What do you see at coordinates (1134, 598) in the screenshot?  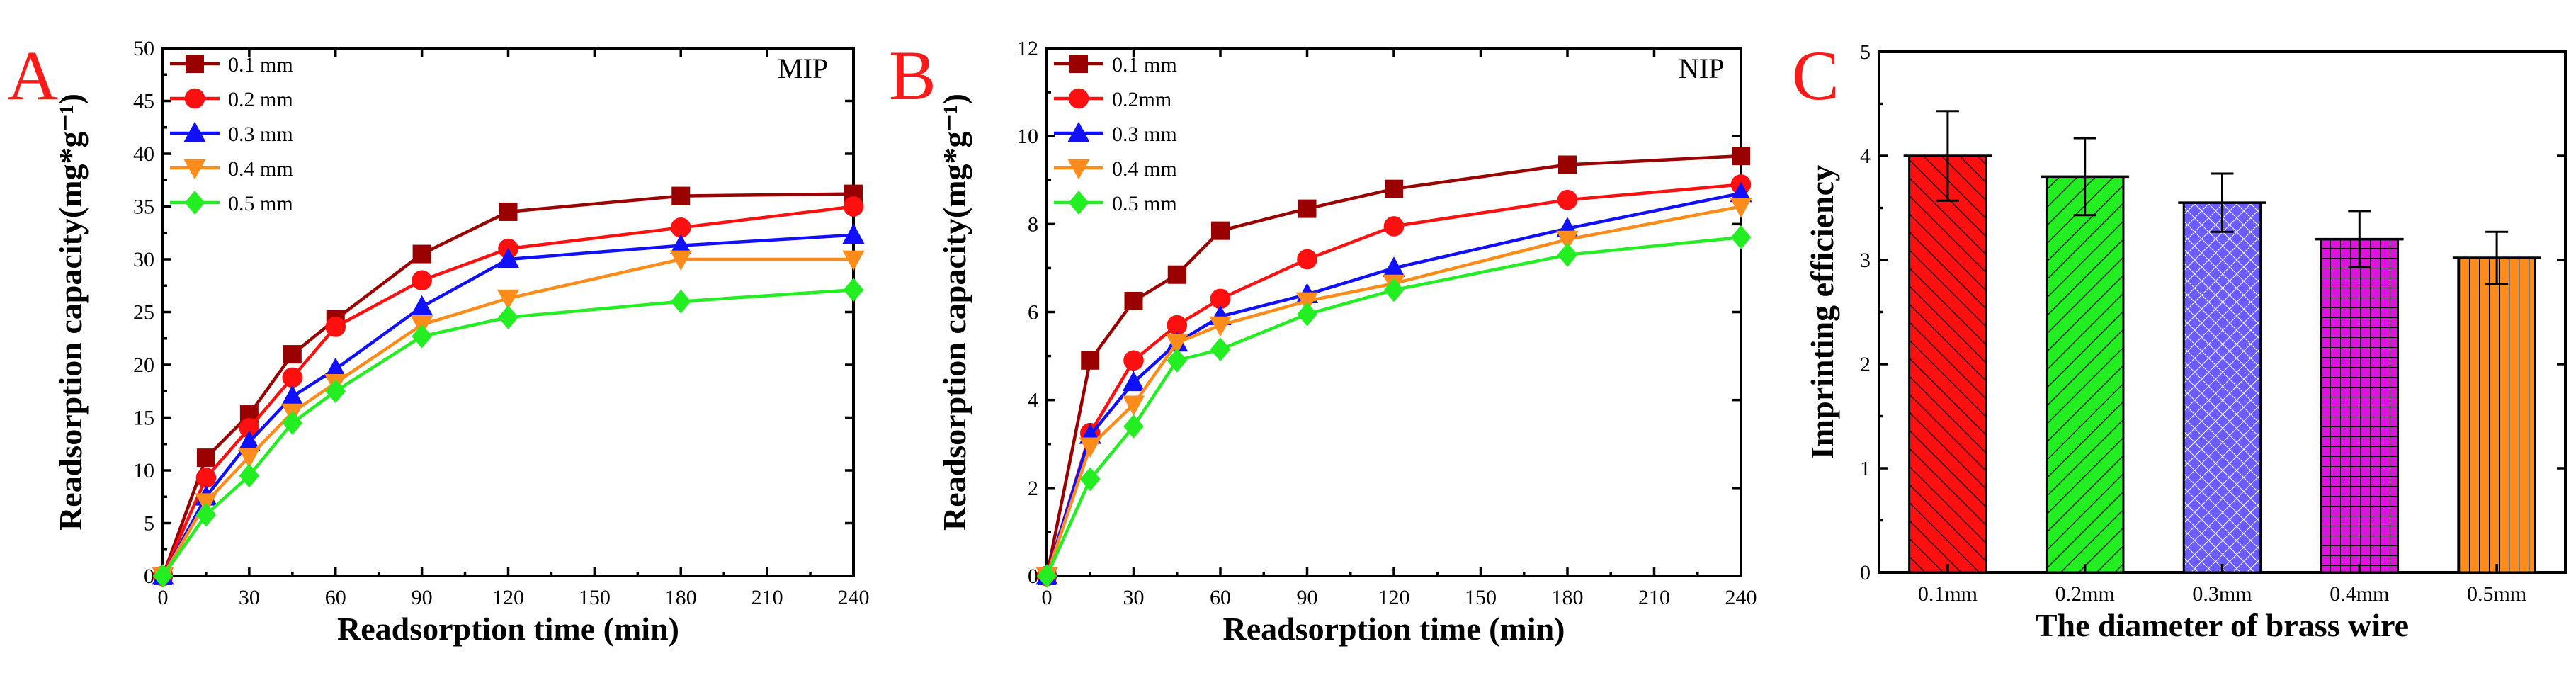 I see `panel-b-x-tick-label: 30` at bounding box center [1134, 598].